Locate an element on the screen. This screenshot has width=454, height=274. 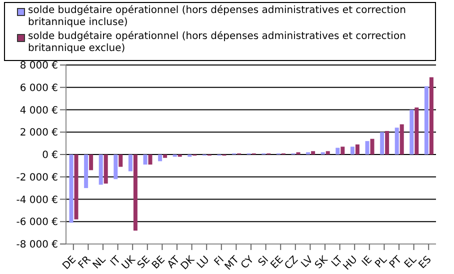
x-tick-label: CY is located at coordinates (248, 263).